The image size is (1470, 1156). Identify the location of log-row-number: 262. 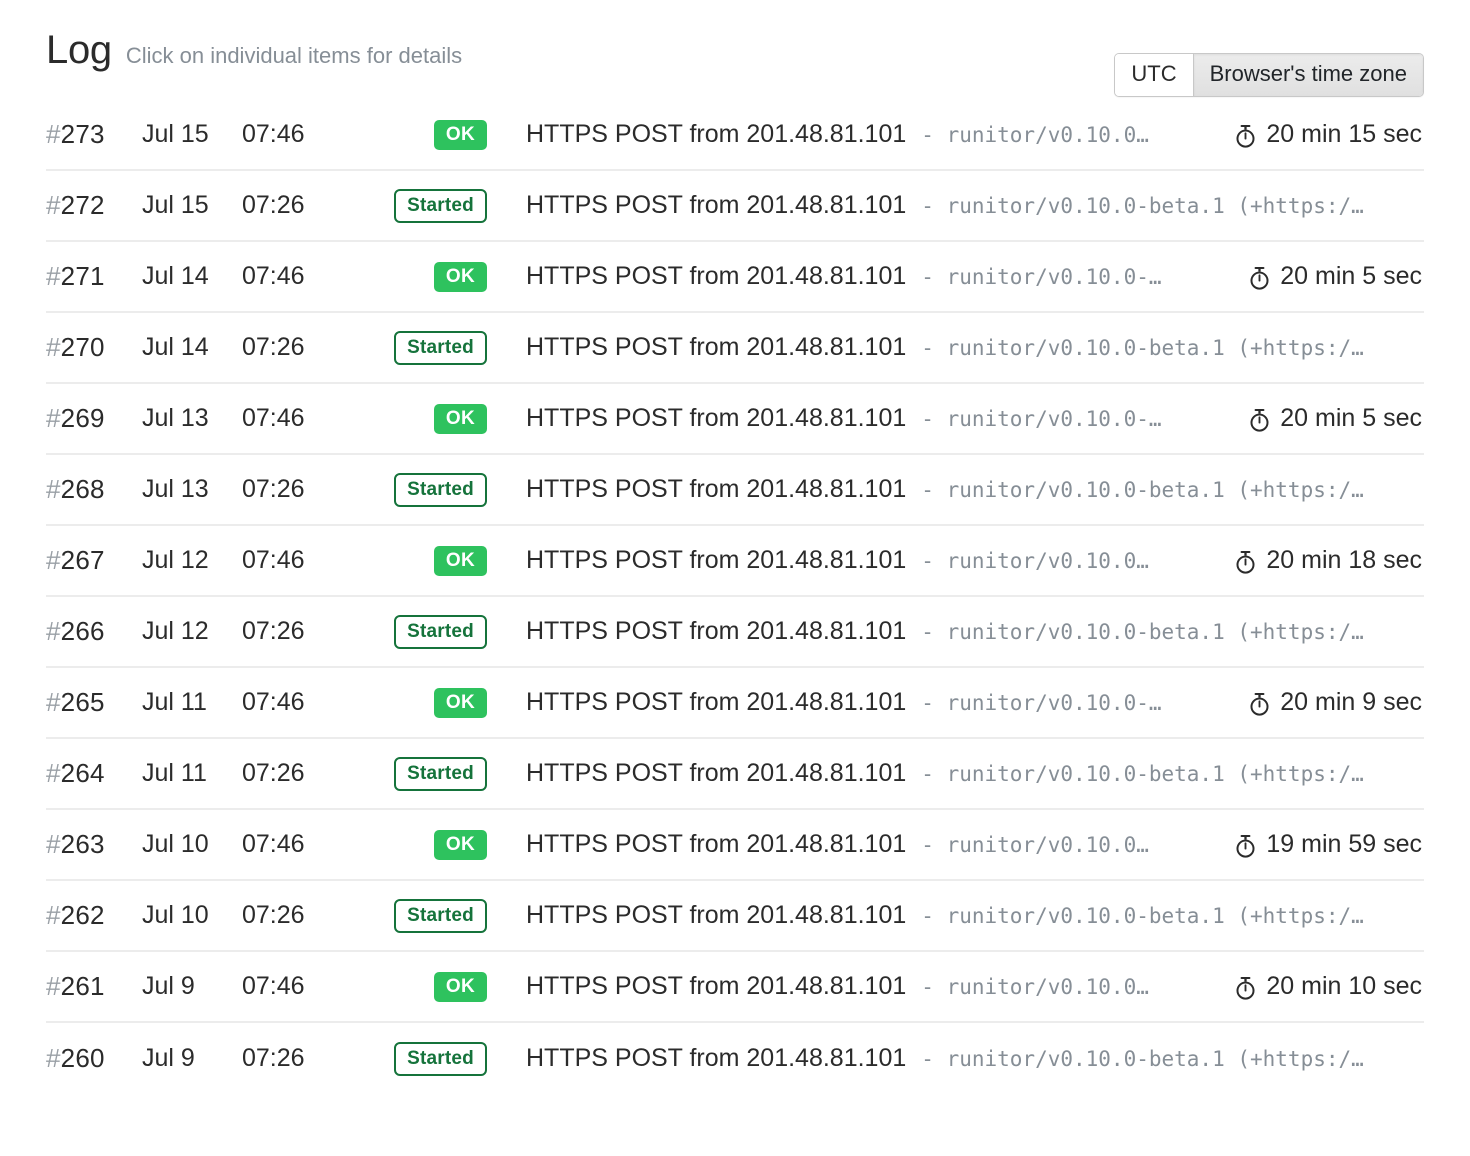
(82, 915).